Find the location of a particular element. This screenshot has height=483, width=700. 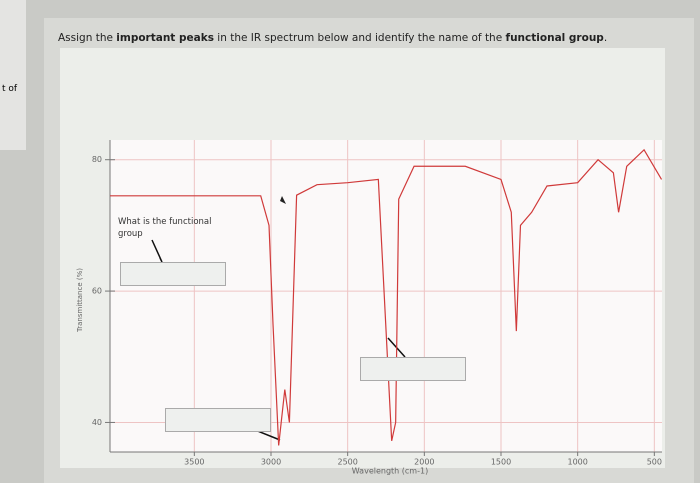

x-tick-label: 500 is located at coordinates (654, 462).